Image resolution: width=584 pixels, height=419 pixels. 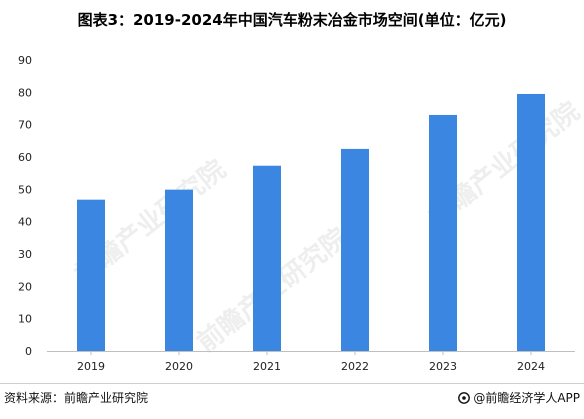 What do you see at coordinates (25, 286) in the screenshot?
I see `y-tick-label: 20` at bounding box center [25, 286].